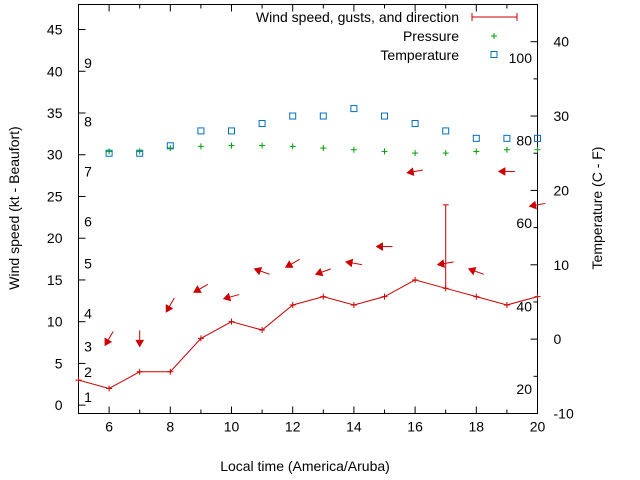 Image resolution: width=640 pixels, height=480 pixels. Describe the element at coordinates (419, 55) in the screenshot. I see `legend-label-temperature: Temperature` at that location.